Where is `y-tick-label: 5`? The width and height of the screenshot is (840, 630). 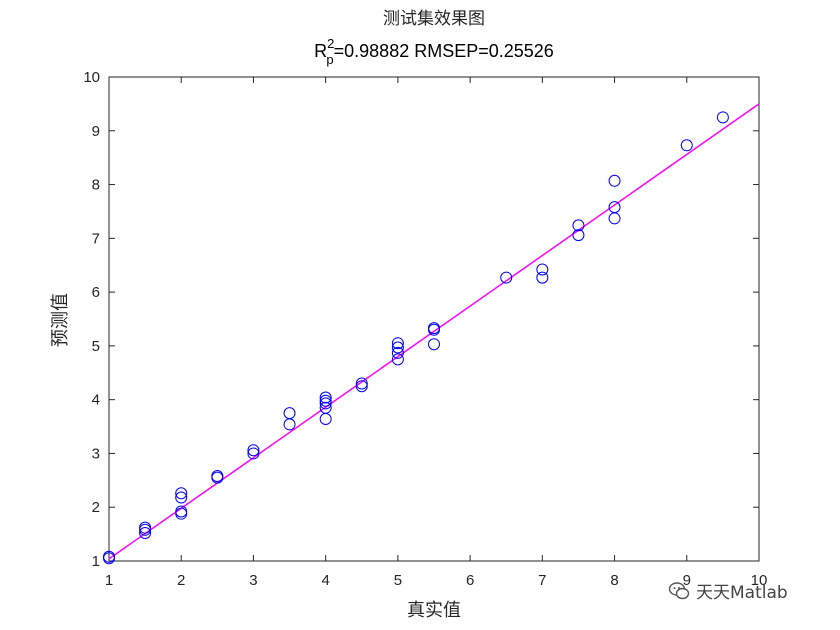 y-tick-label: 5 is located at coordinates (96, 346).